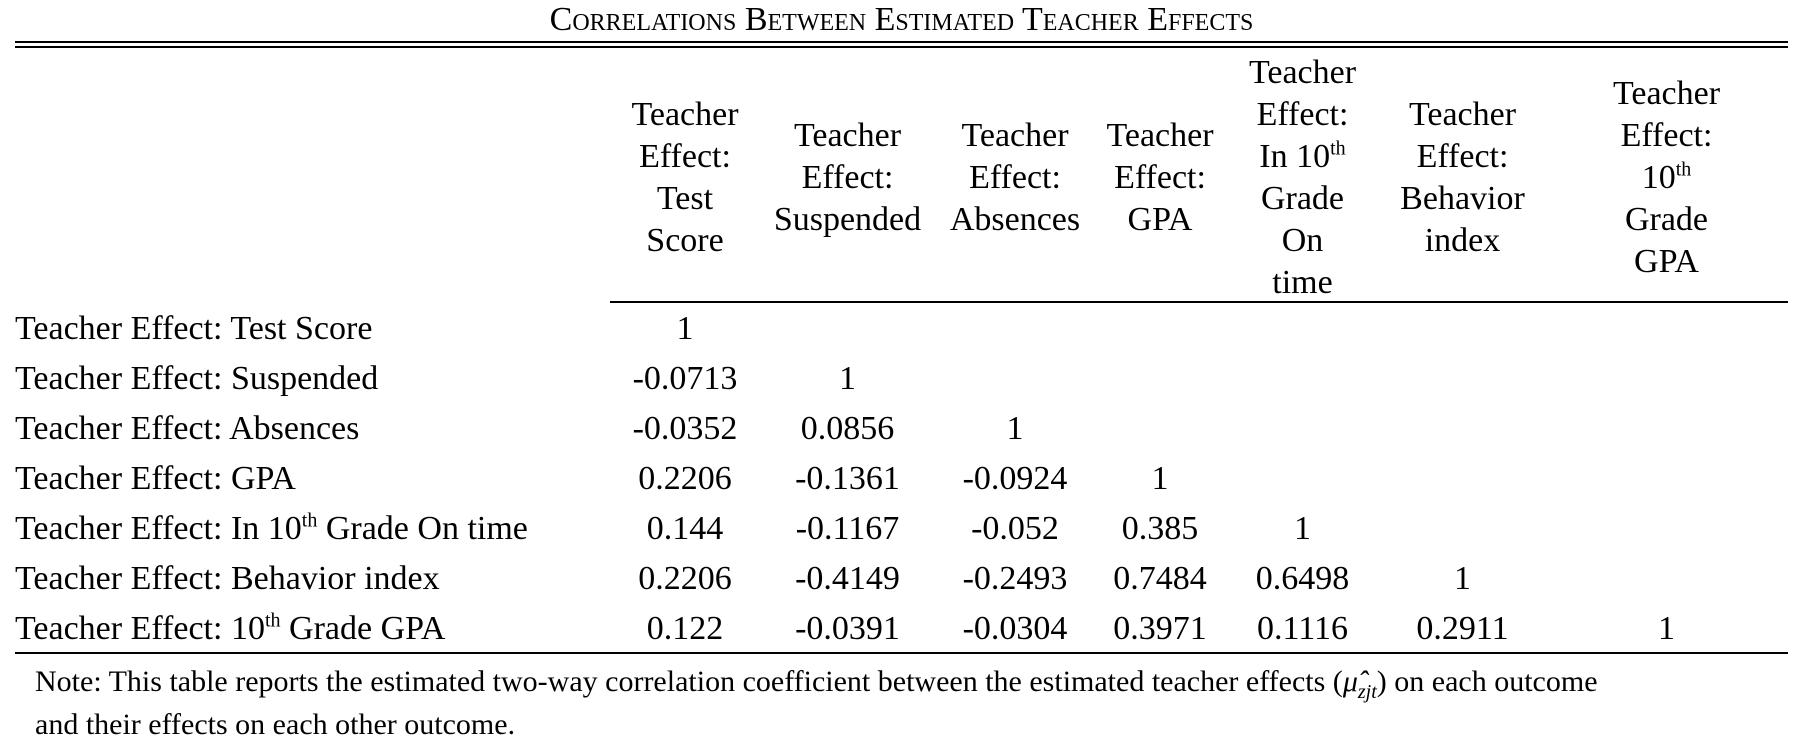  I want to click on col-header-in-10th-grade-on-time: Teacher Effect: In 10th Grade On time, so click(1302, 178).